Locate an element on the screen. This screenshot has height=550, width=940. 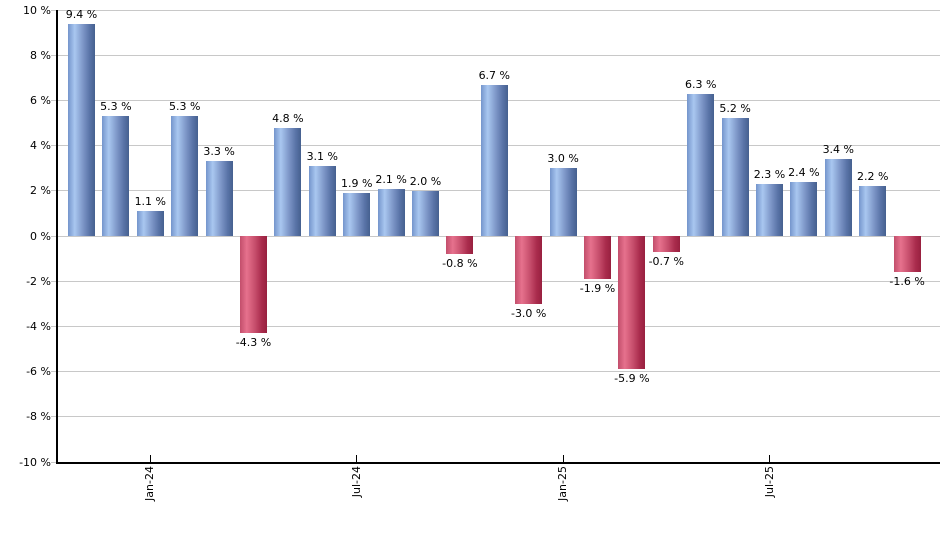
bar-value-label: -1.9 % is located at coordinates (597, 288).